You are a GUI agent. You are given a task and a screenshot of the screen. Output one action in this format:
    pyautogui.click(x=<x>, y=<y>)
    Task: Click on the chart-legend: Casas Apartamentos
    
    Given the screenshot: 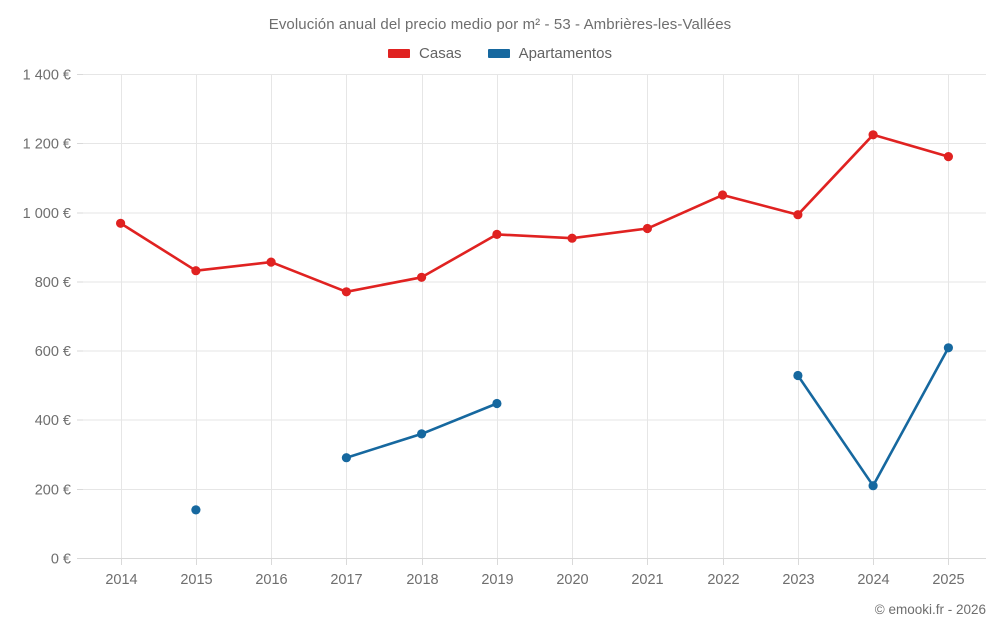 What is the action you would take?
    pyautogui.click(x=500, y=53)
    